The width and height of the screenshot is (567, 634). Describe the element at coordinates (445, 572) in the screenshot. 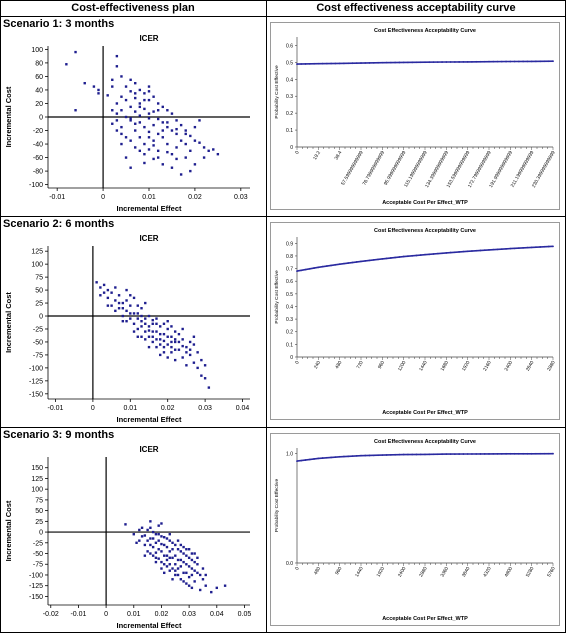

I see `x-tick-label: 3360` at that location.